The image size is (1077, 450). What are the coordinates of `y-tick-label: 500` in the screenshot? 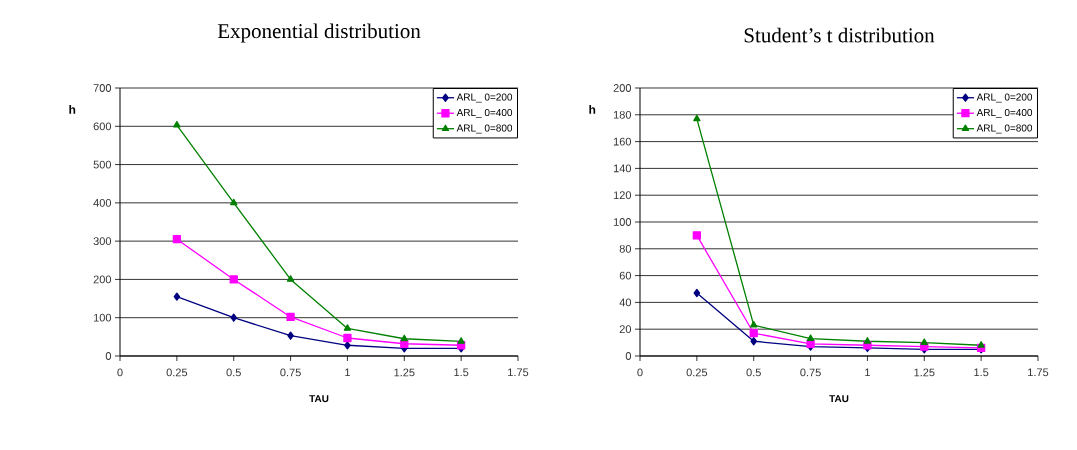 It's located at (102, 164).